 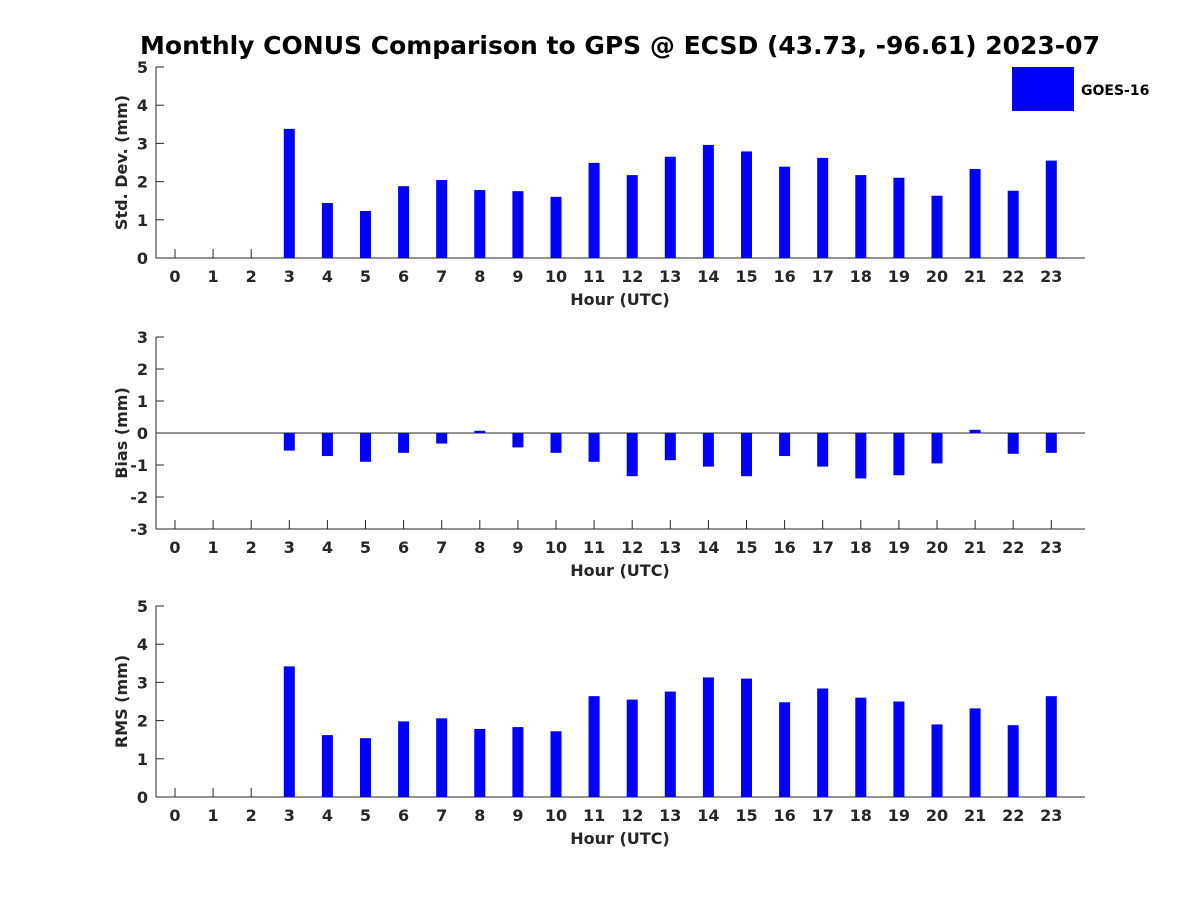 What do you see at coordinates (1080, 89) in the screenshot?
I see `legend: GOES-16` at bounding box center [1080, 89].